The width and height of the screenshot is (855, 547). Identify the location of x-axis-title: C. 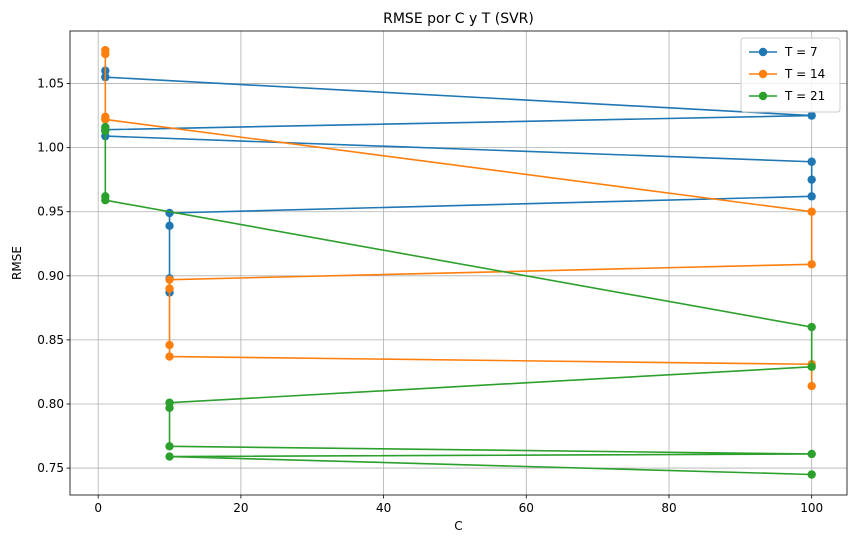
(458, 526).